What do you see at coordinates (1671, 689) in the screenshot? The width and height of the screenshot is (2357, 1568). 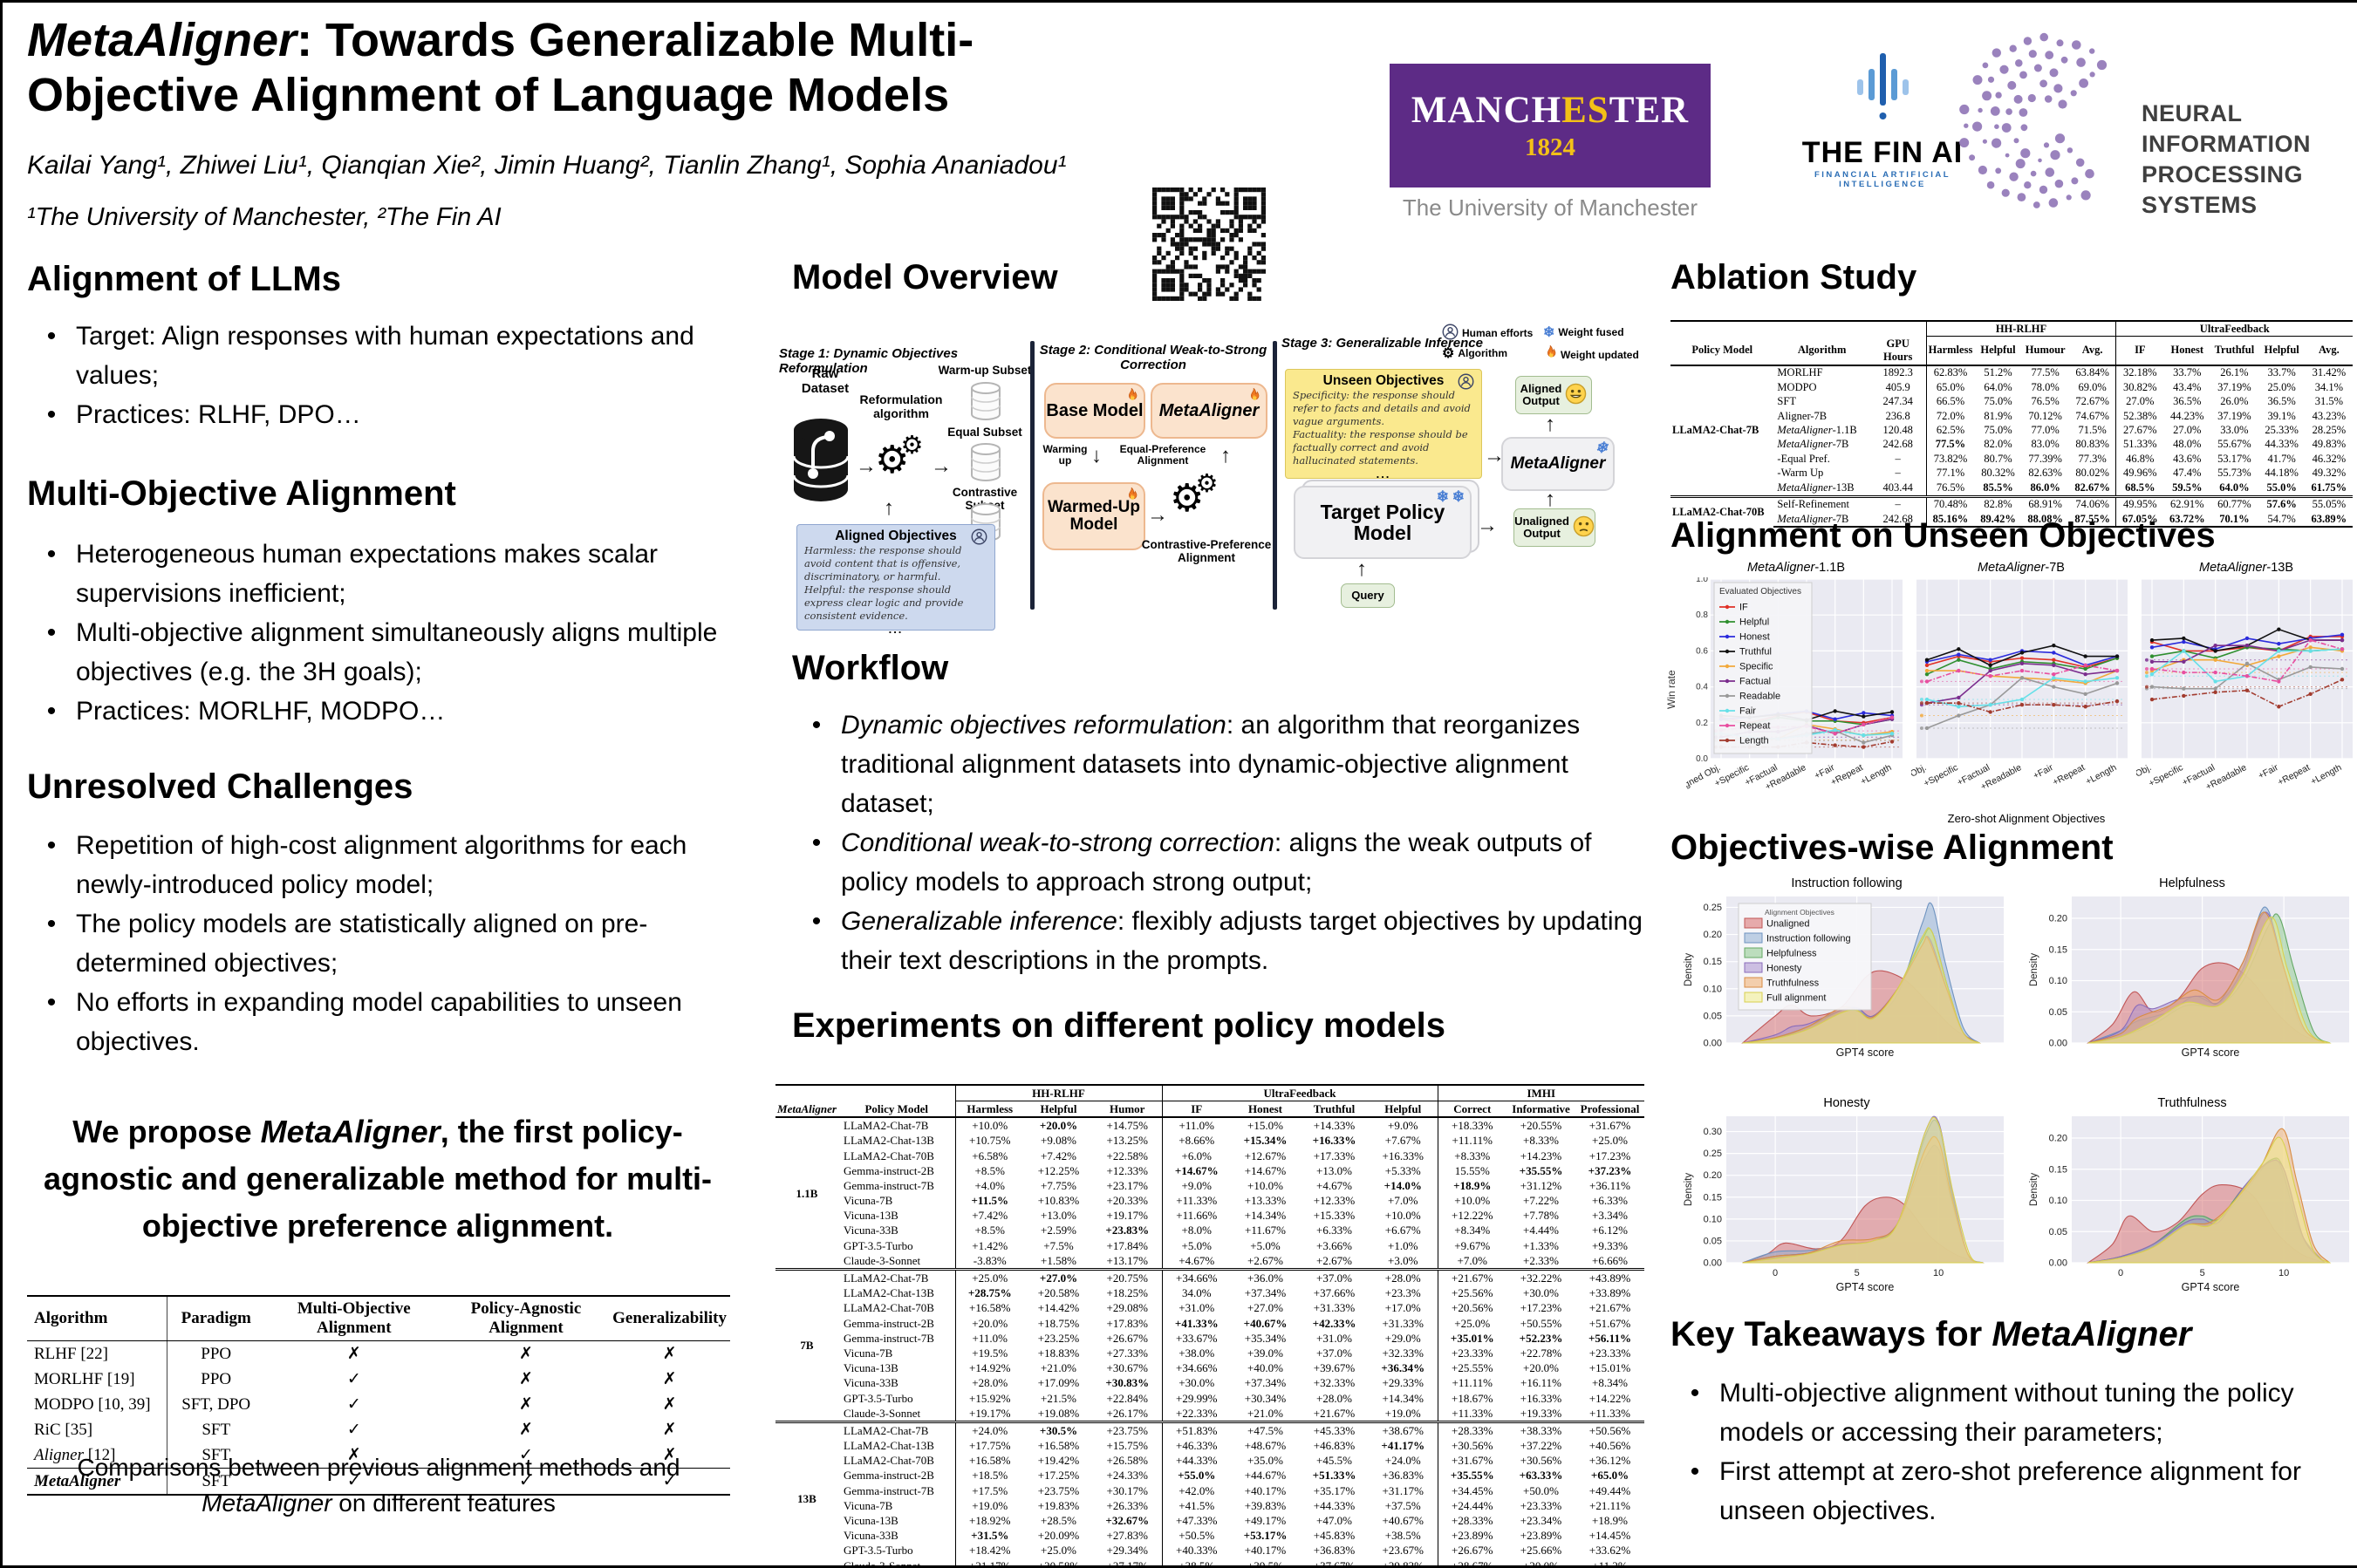 I see `win-rate-axis-label: Win rate` at bounding box center [1671, 689].